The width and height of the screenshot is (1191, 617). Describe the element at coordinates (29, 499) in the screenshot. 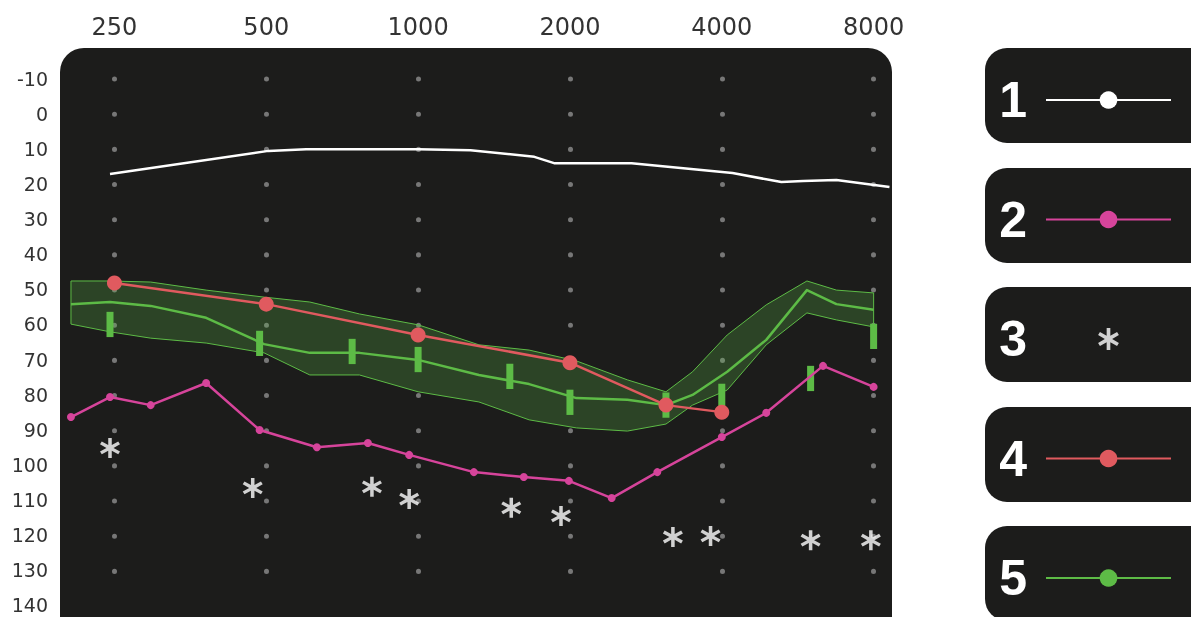

I see `y-tick-label: 110` at that location.